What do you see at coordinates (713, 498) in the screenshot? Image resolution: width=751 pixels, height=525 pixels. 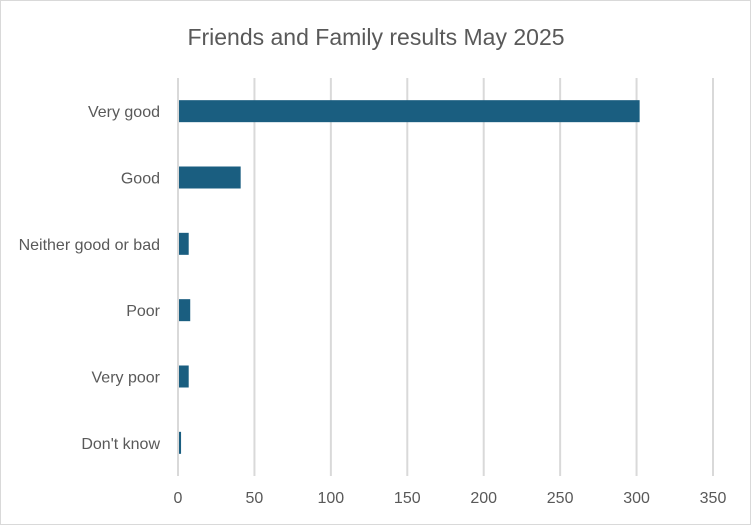 I see `x-tick-label: 350` at bounding box center [713, 498].